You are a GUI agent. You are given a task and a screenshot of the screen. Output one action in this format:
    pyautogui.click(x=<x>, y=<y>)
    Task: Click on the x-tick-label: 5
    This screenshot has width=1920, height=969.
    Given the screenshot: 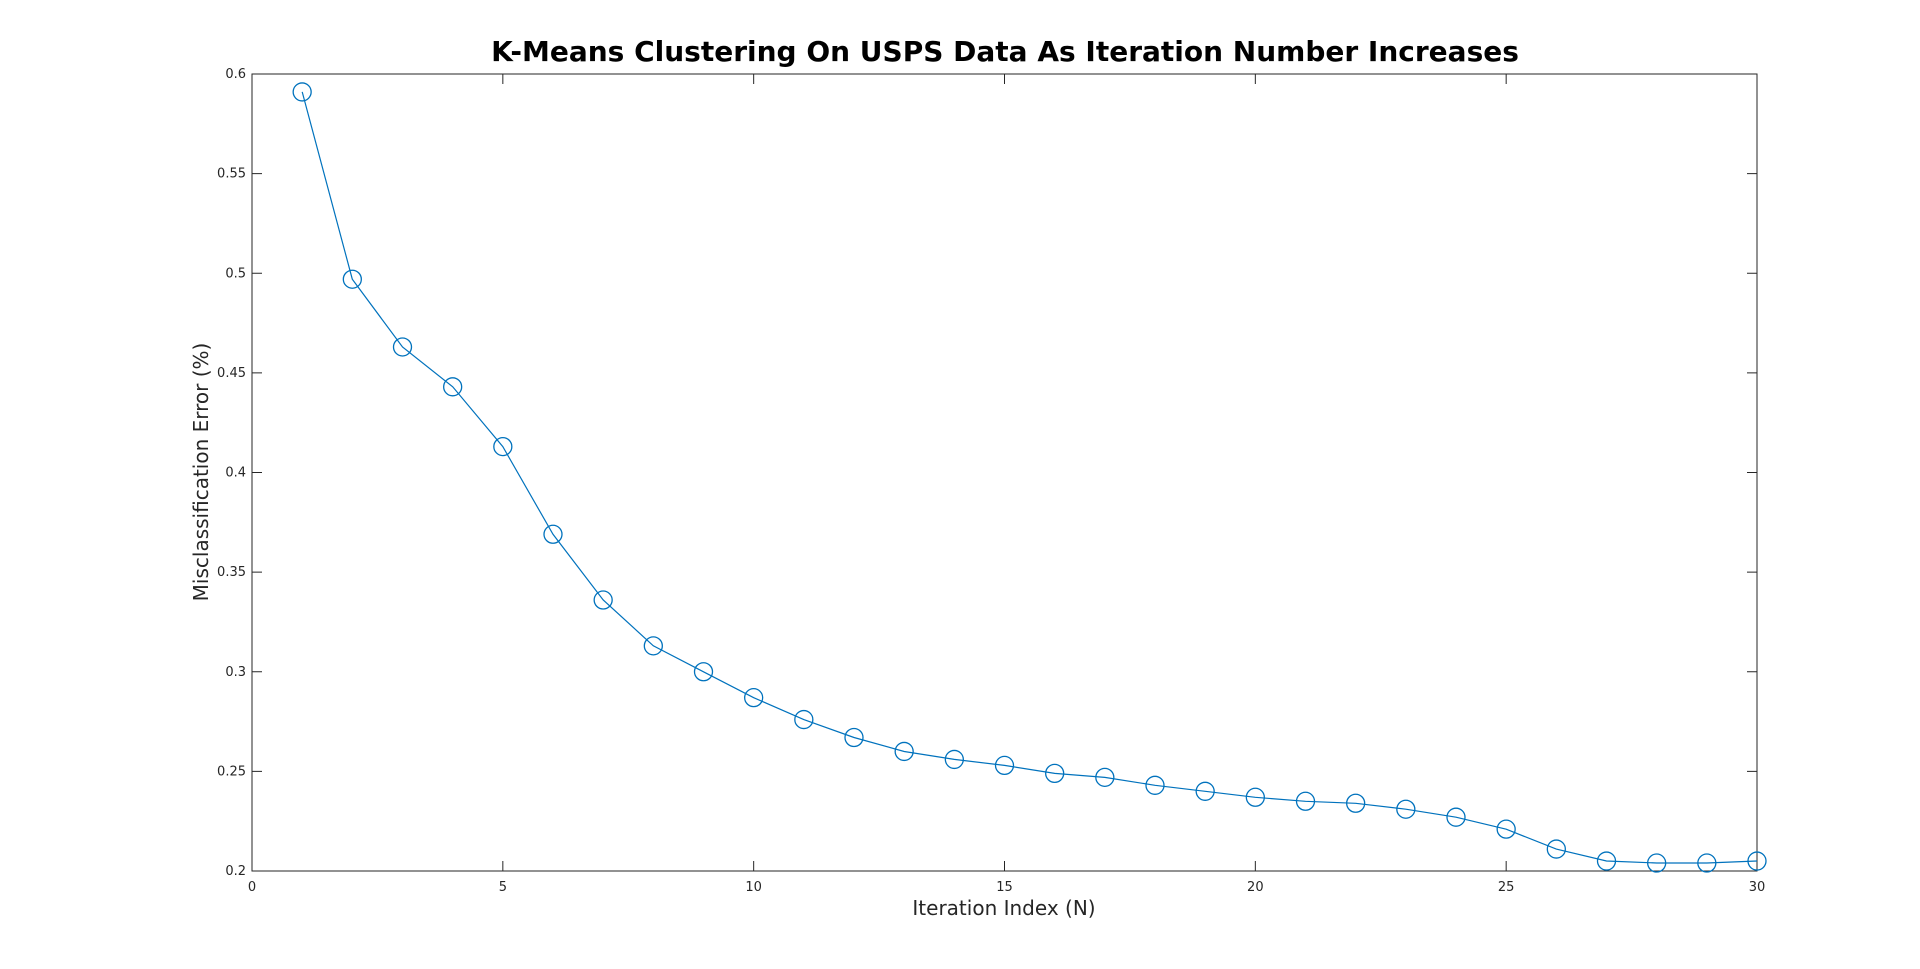 What is the action you would take?
    pyautogui.click(x=503, y=887)
    